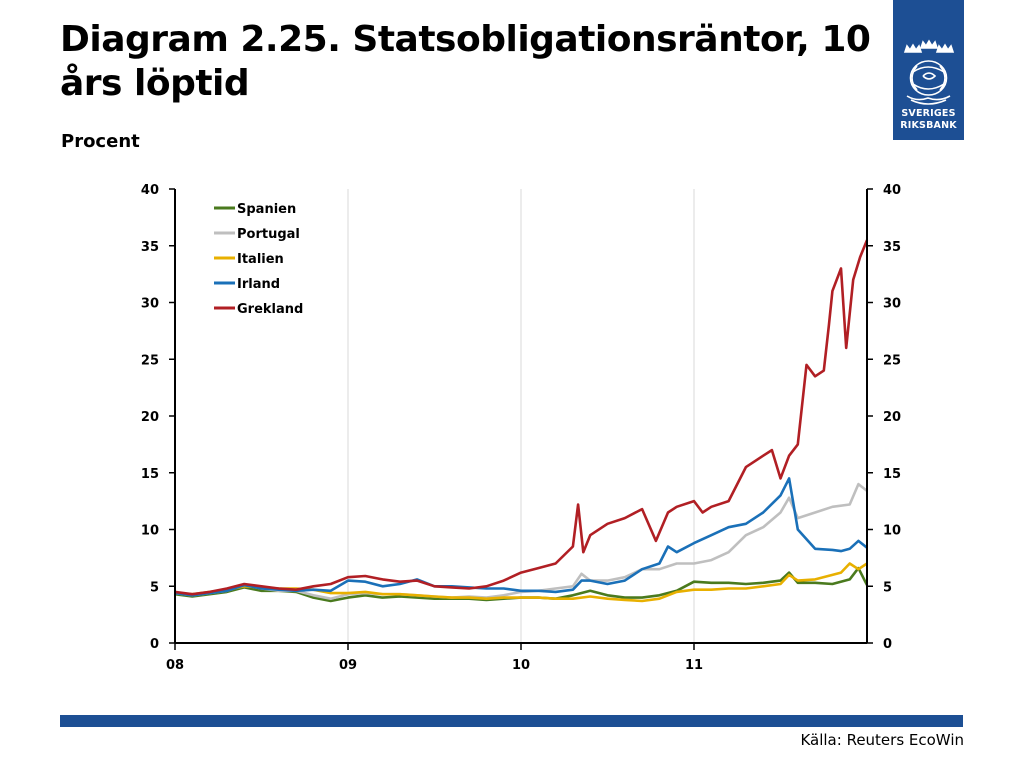  What do you see at coordinates (694, 665) in the screenshot?
I see `x-tick-label: 11` at bounding box center [694, 665].